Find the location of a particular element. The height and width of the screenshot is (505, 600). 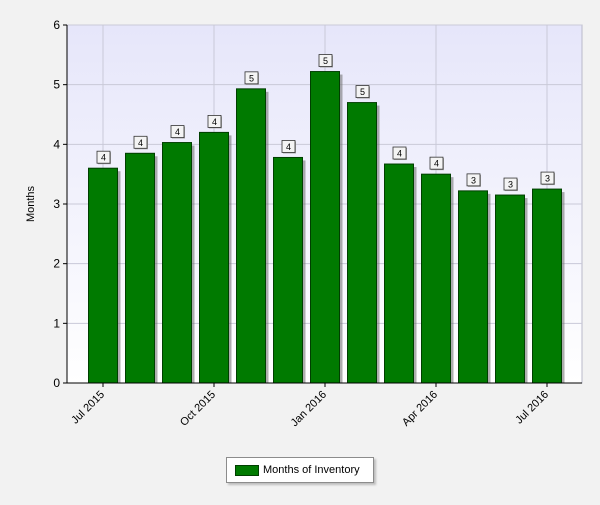

y-axis-label: Months is located at coordinates (31, 203).